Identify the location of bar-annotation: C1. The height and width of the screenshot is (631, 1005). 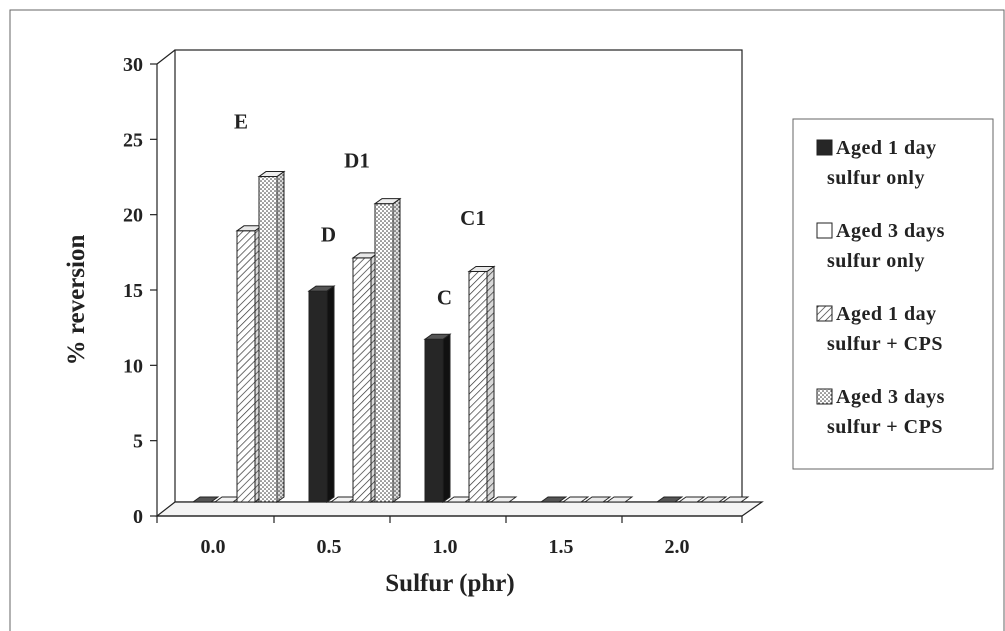
(473, 218).